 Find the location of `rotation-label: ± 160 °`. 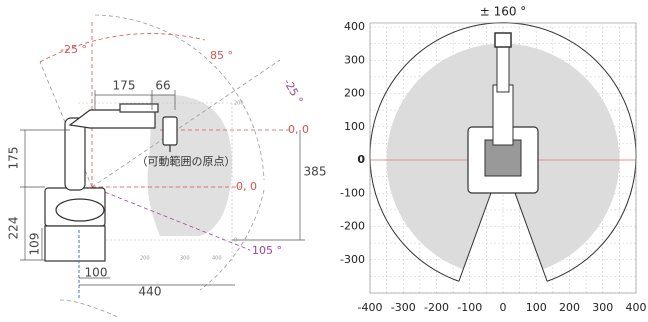

rotation-label: ± 160 ° is located at coordinates (503, 12).